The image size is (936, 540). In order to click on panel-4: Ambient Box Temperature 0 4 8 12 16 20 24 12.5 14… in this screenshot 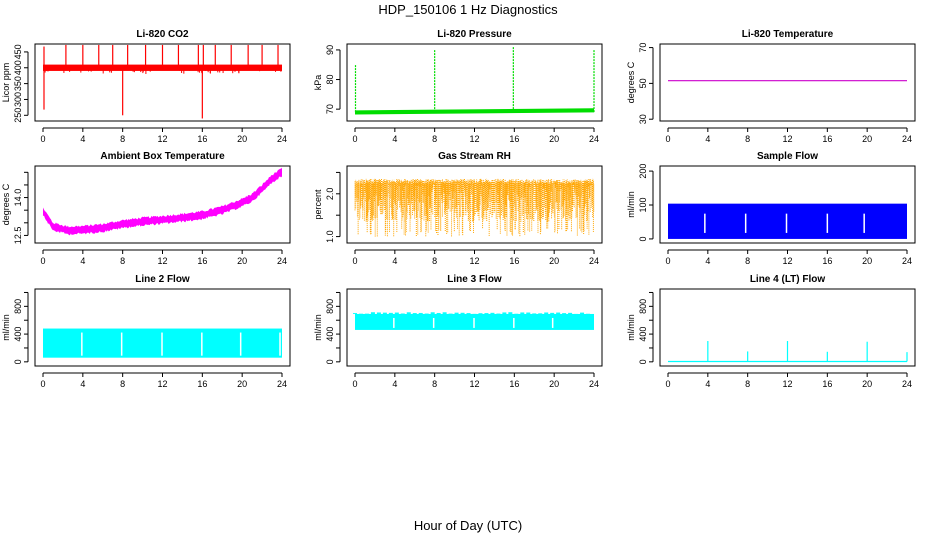, I will do `click(146, 208)`.